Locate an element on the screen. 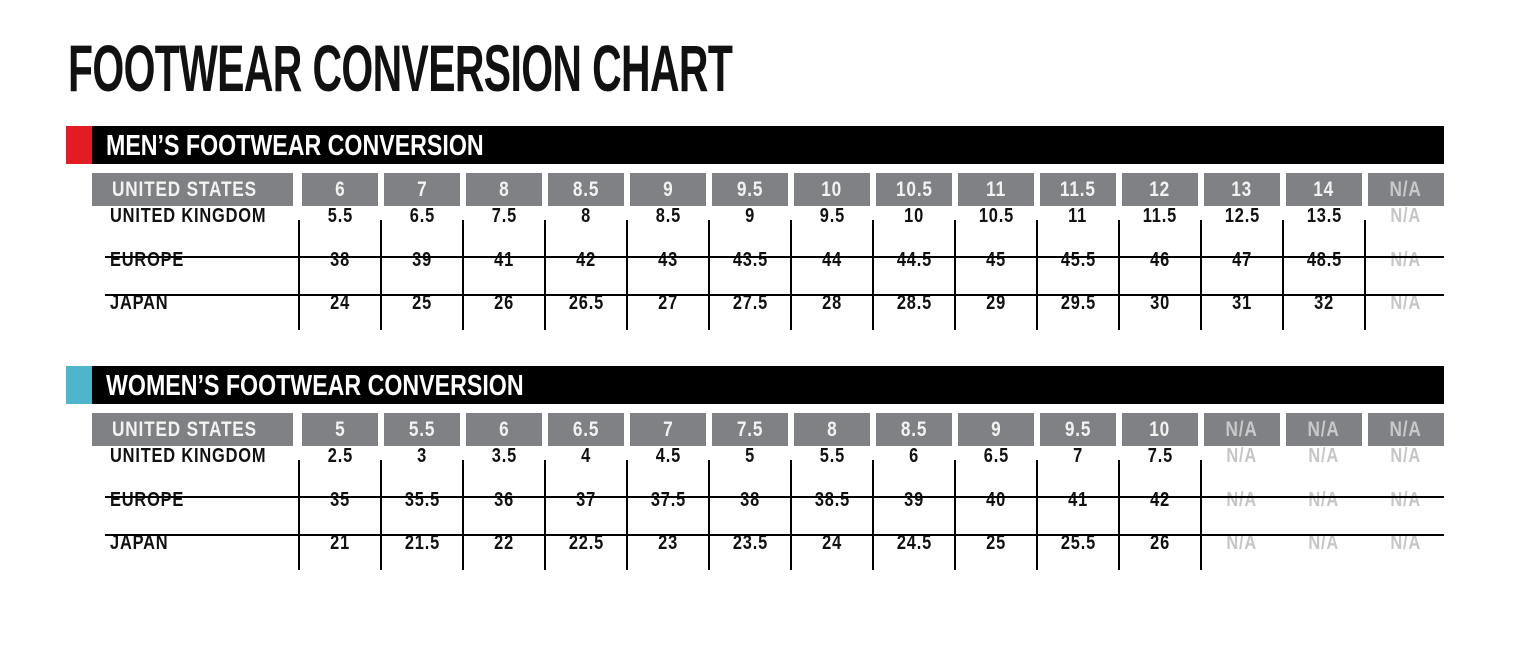 The height and width of the screenshot is (650, 1528). cell-text: 37.5 is located at coordinates (668, 500).